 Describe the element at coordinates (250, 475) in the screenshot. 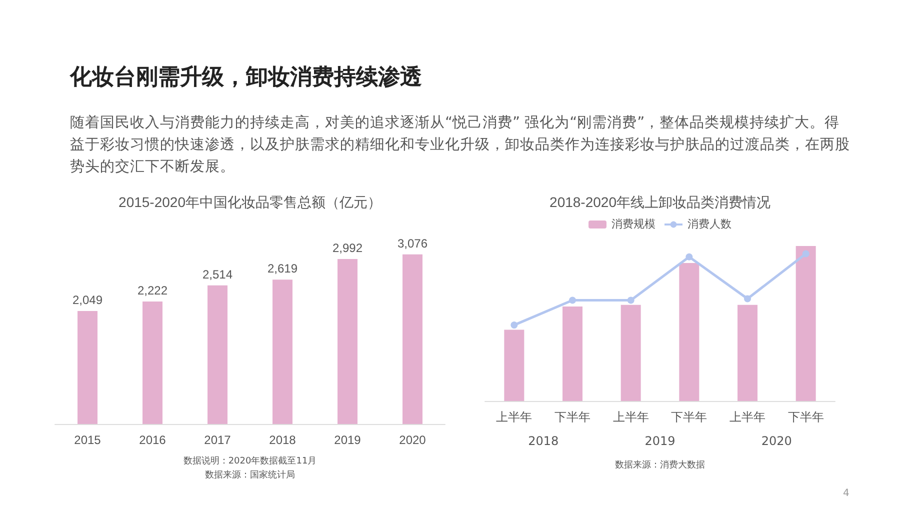

I see `source-note: 数据来源：国家统计局` at that location.